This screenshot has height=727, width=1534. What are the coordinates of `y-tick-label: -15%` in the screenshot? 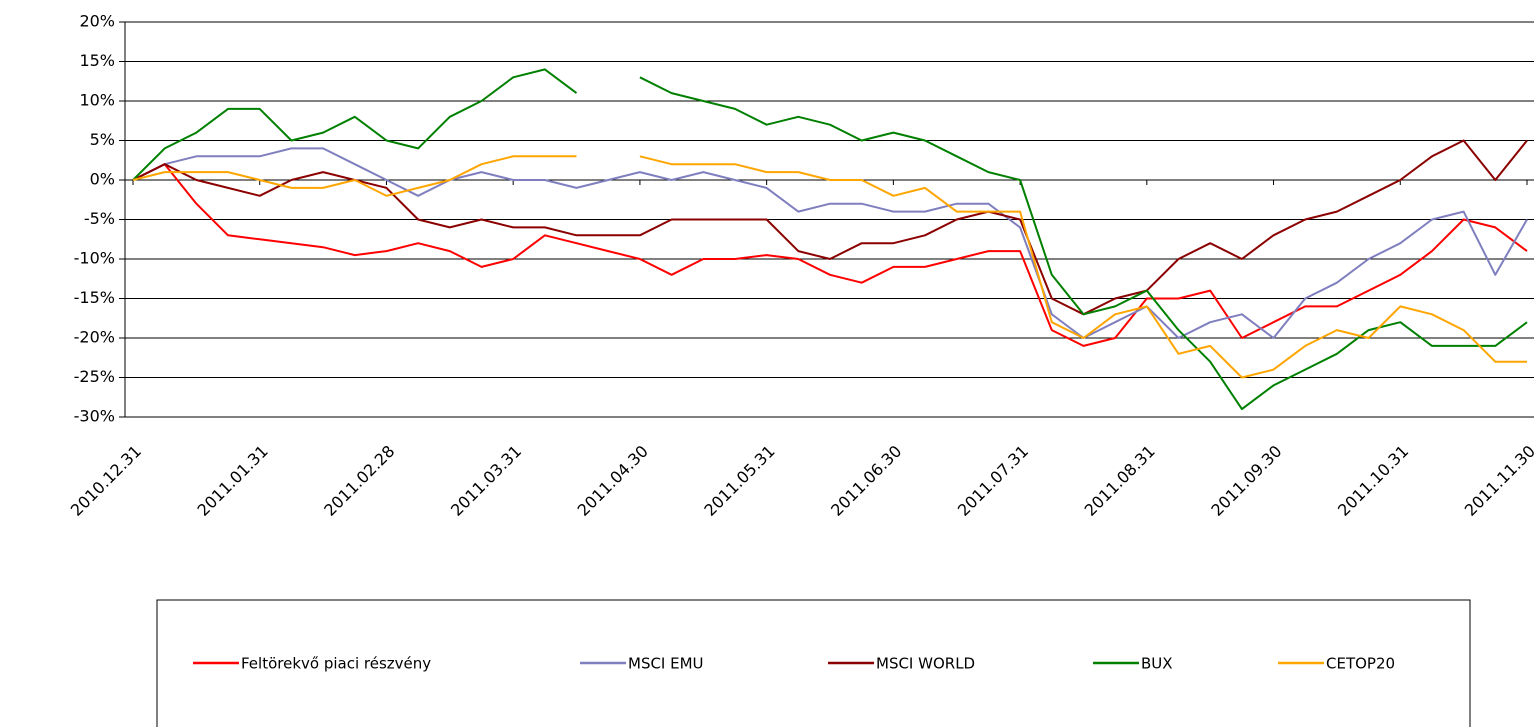 It's located at (94, 297).